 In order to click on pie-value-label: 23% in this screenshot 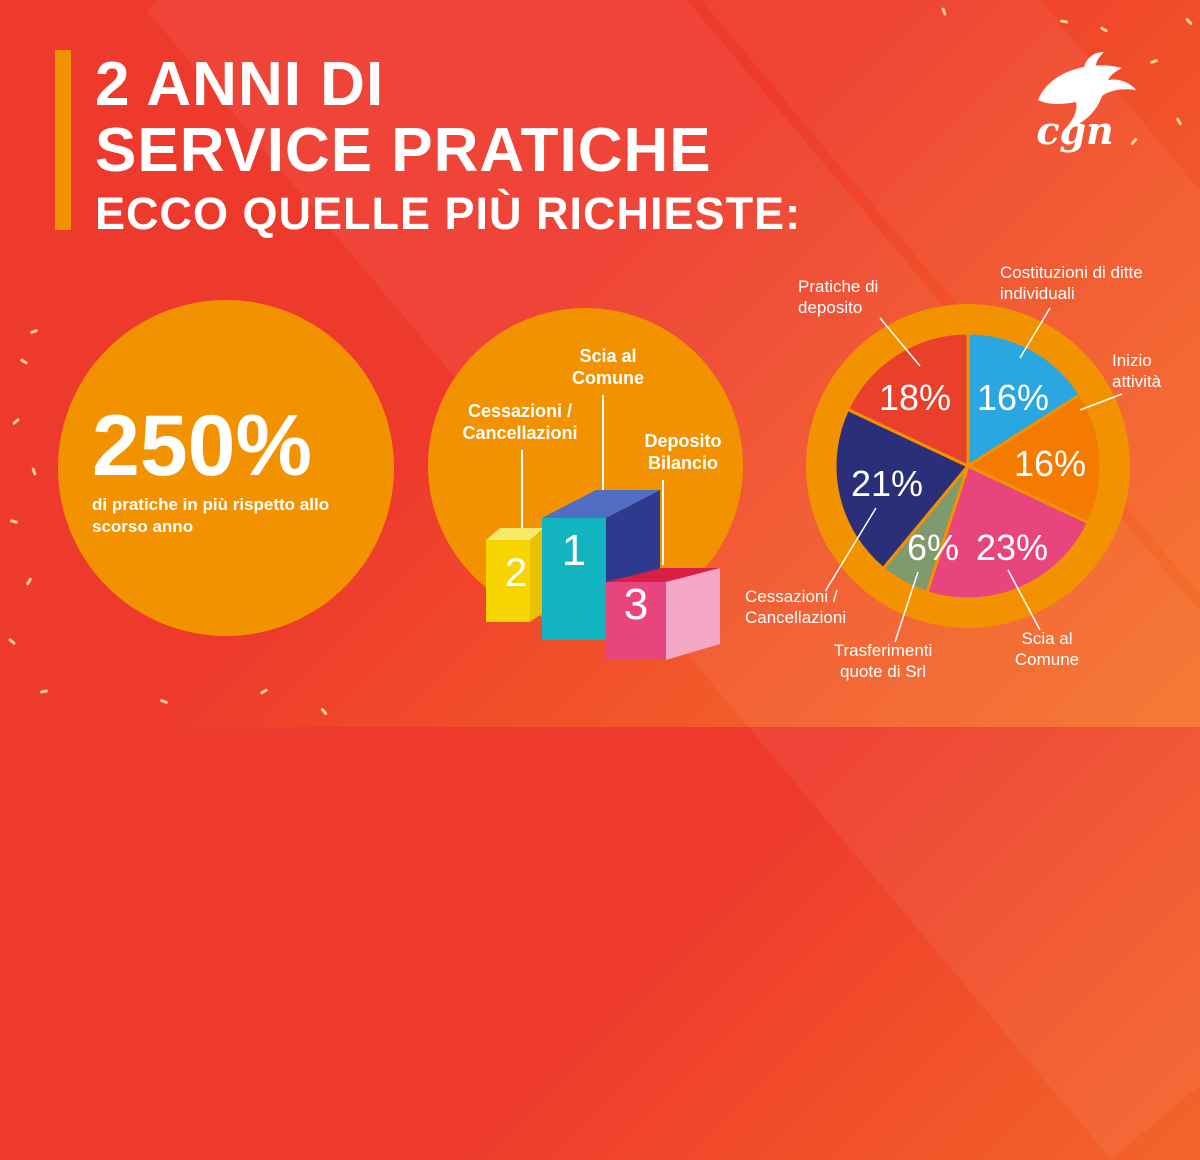, I will do `click(1012, 547)`.